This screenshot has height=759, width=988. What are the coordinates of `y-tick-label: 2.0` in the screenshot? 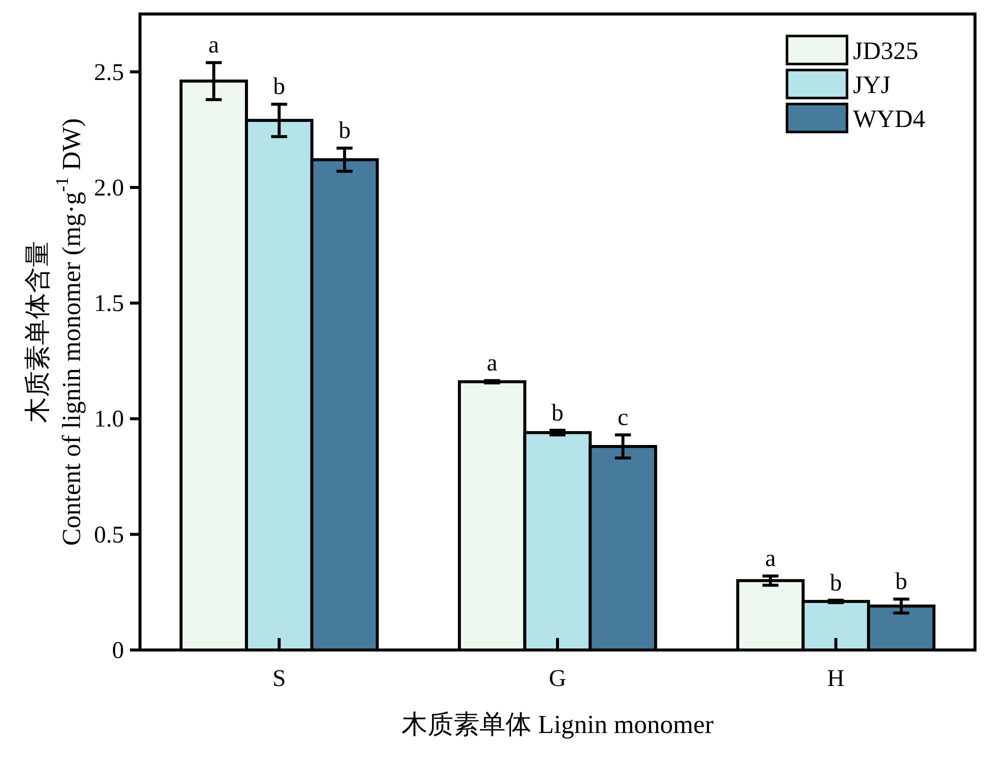 It's located at (109, 188).